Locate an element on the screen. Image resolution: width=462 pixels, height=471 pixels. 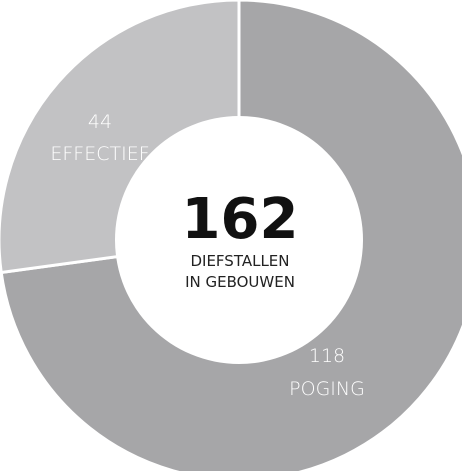
center-total: 162 is located at coordinates (240, 219).